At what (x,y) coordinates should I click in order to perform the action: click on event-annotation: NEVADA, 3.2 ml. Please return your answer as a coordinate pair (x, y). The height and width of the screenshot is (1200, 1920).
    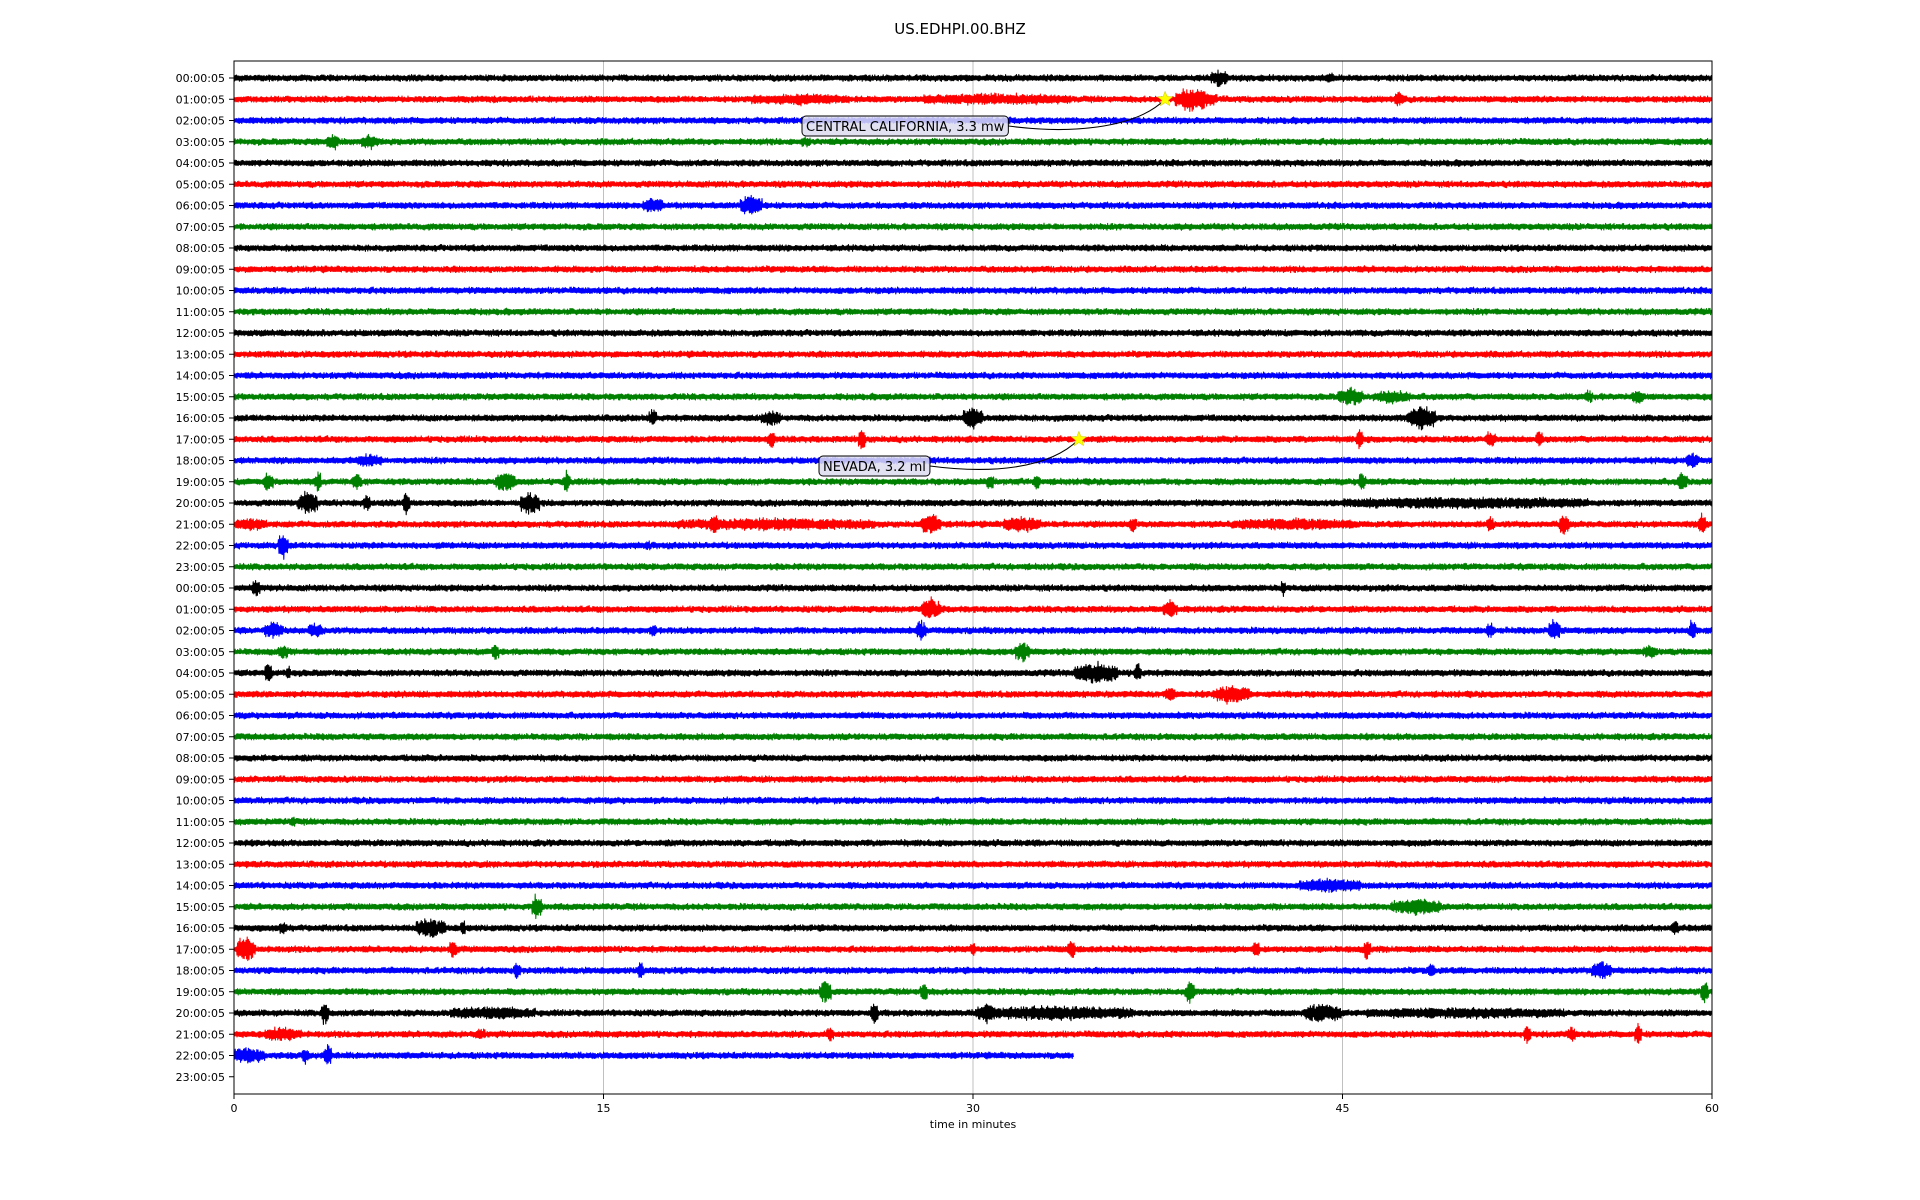
    Looking at the image, I should click on (953, 453).